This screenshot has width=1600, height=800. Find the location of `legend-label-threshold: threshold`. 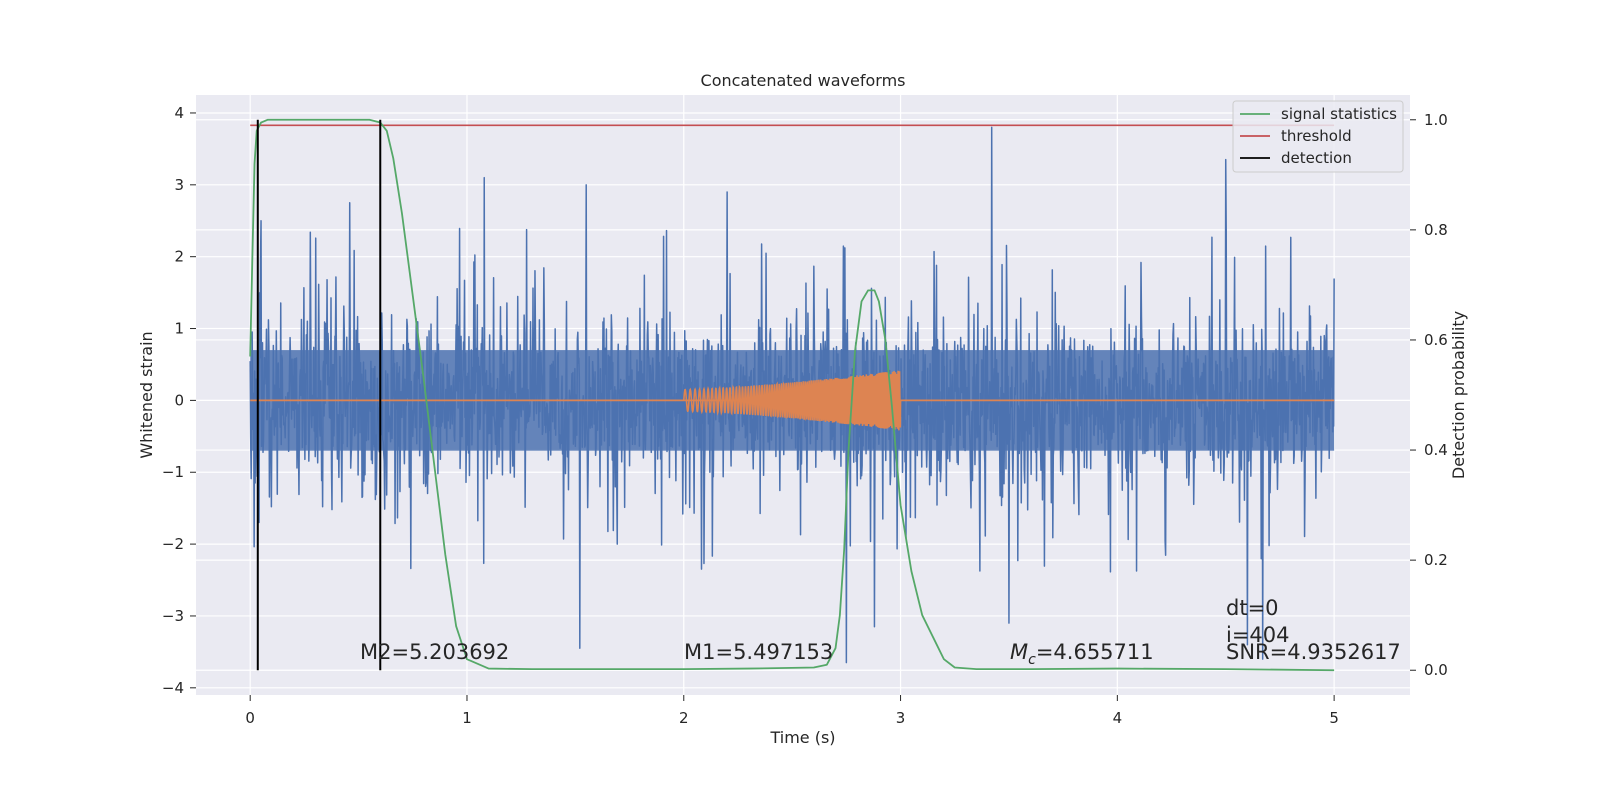

legend-label-threshold: threshold is located at coordinates (1316, 136).